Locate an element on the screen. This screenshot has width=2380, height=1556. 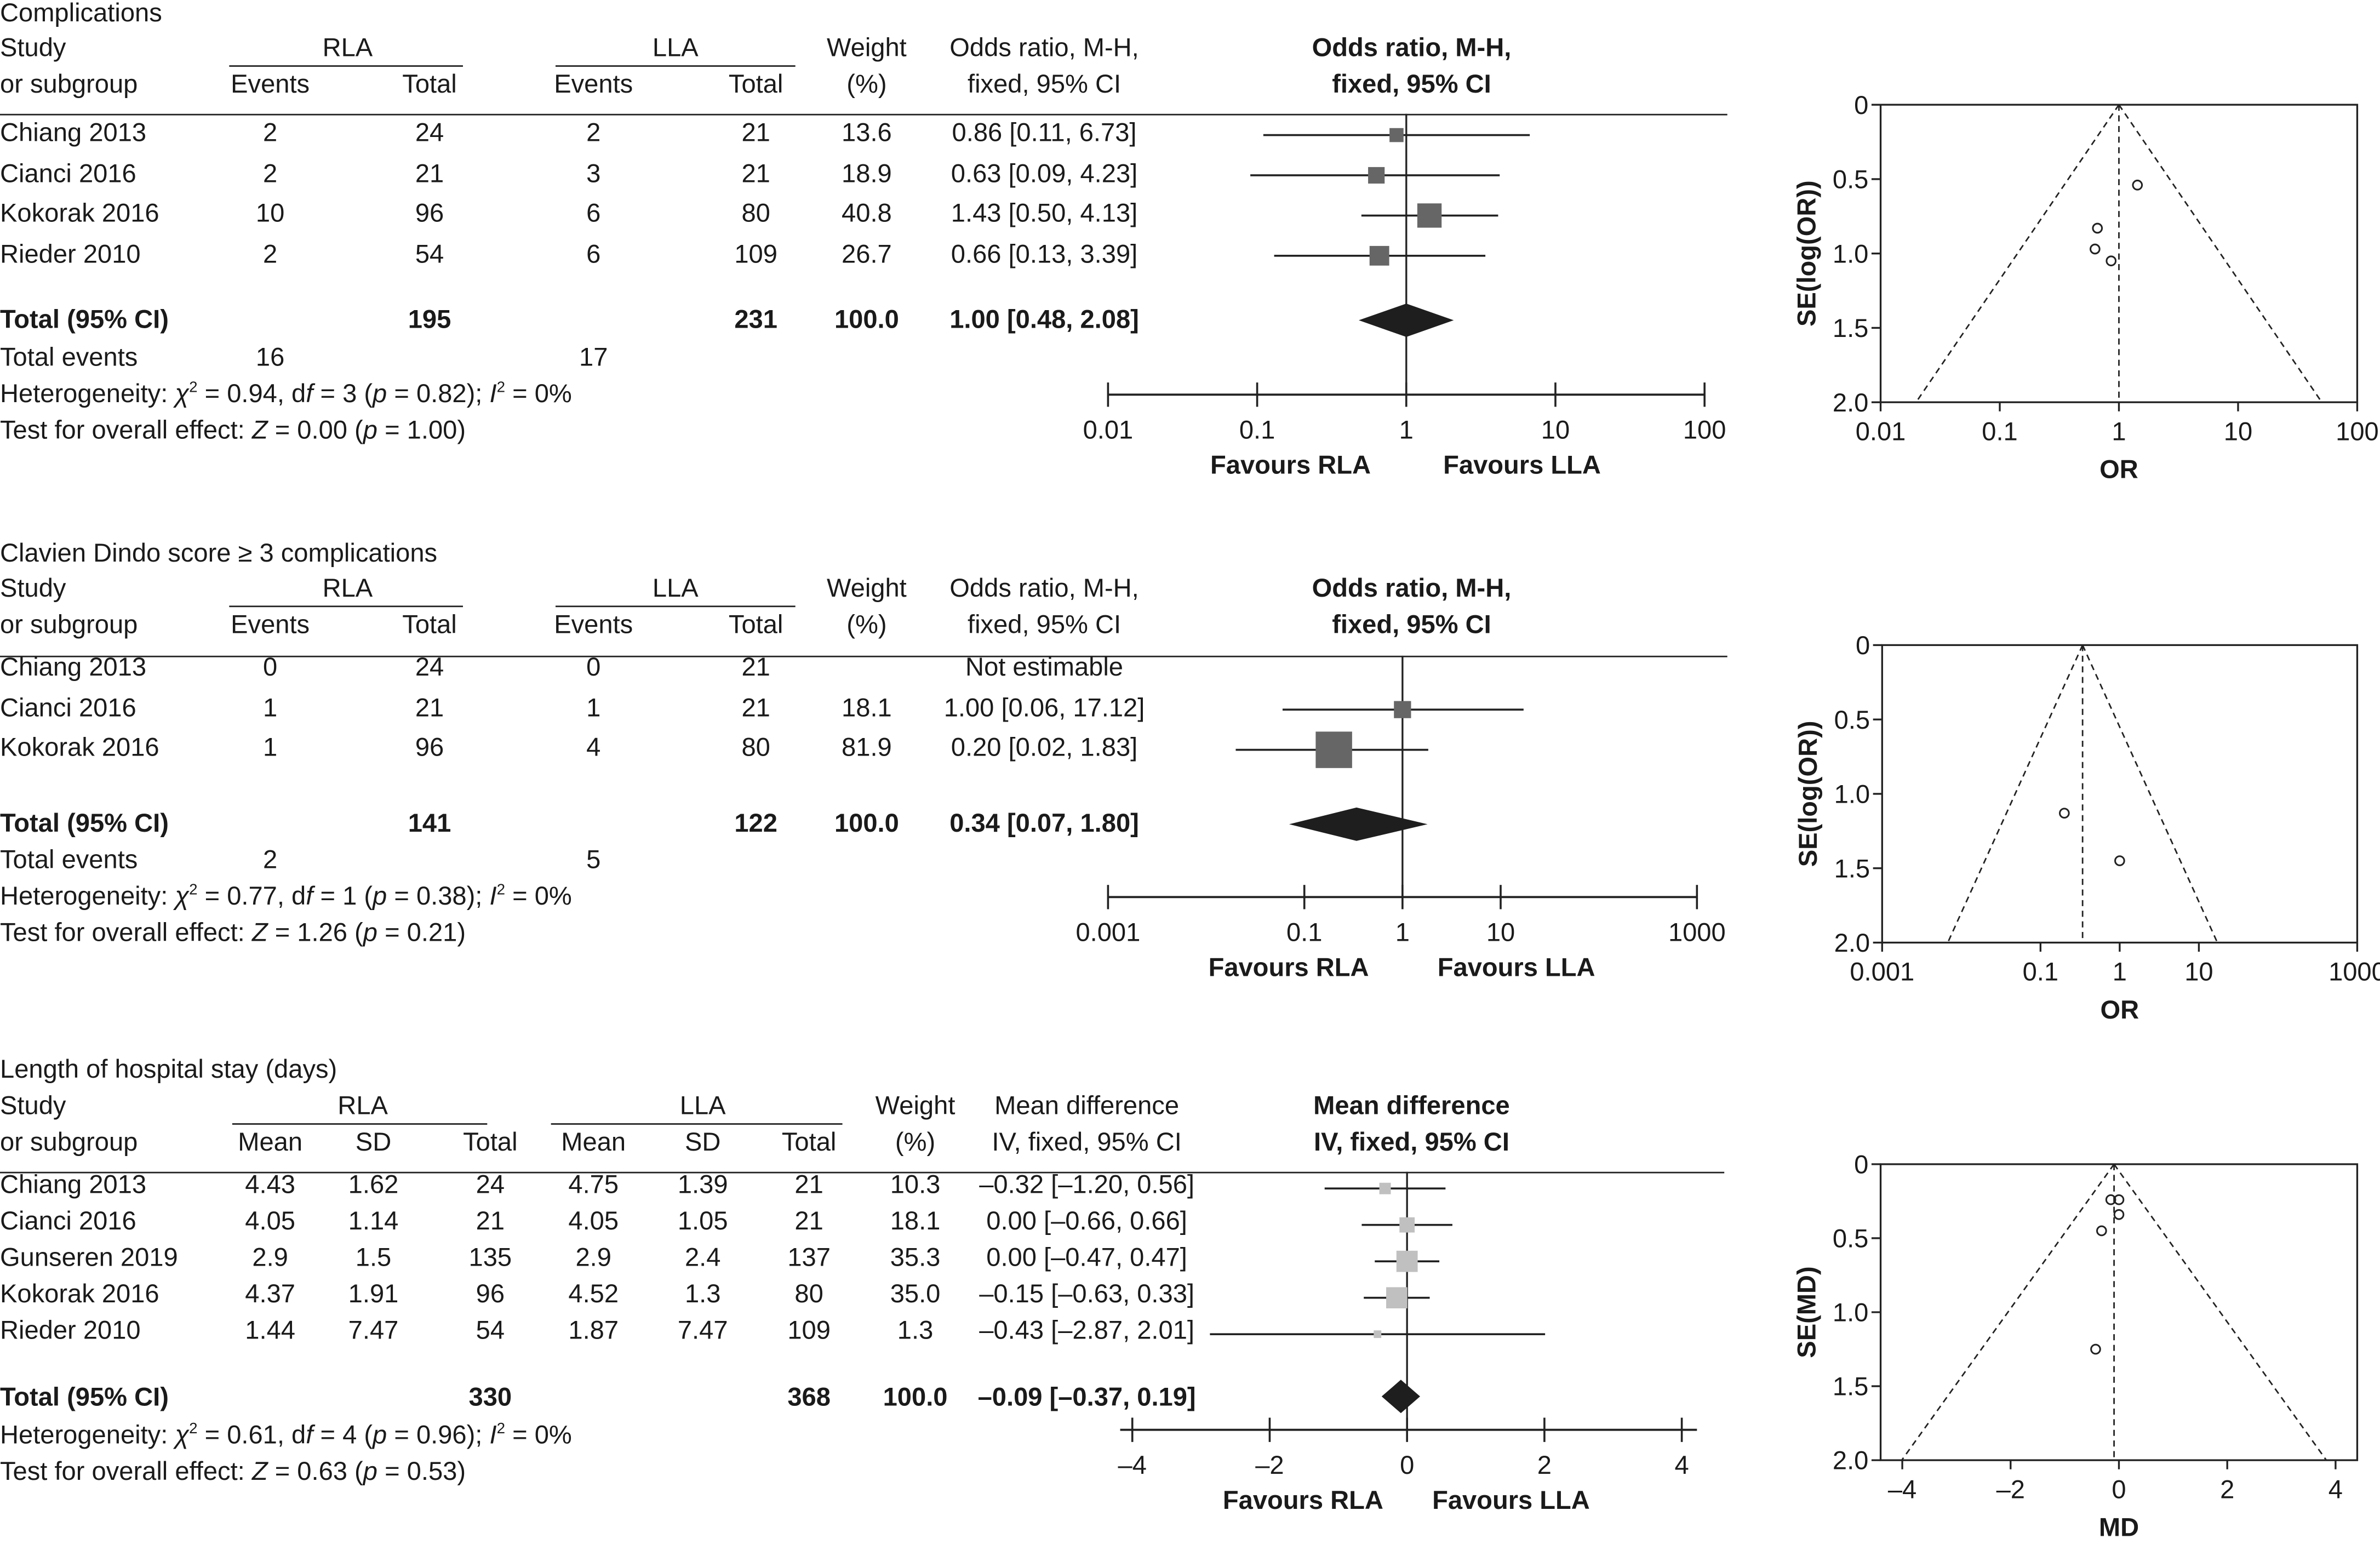
table-cell: 1.05 is located at coordinates (702, 1221).